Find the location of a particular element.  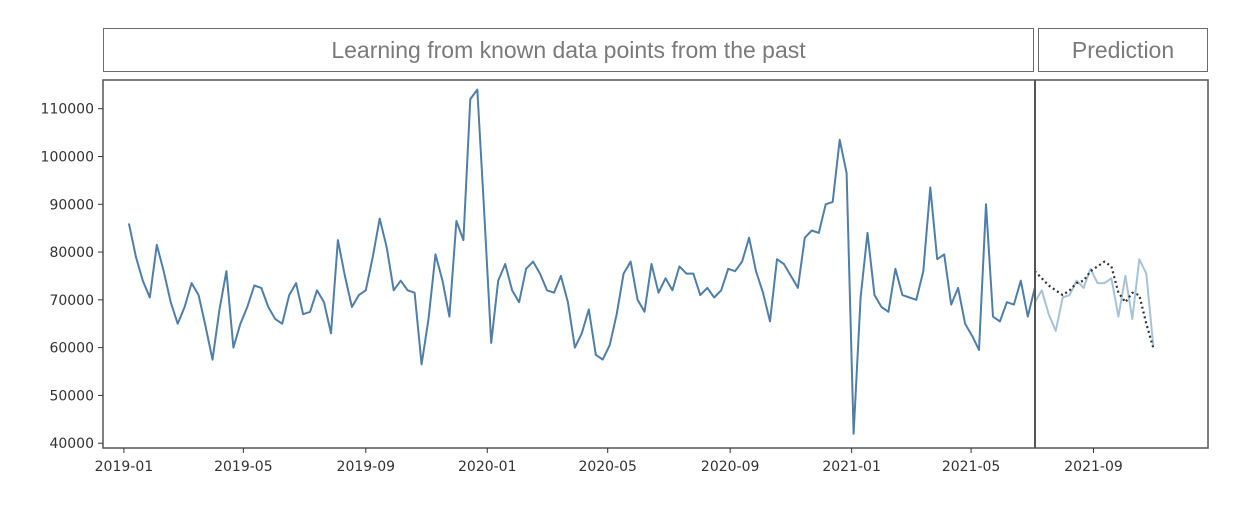

x-tick-label-2020-01: 2020-01 is located at coordinates (487, 467).